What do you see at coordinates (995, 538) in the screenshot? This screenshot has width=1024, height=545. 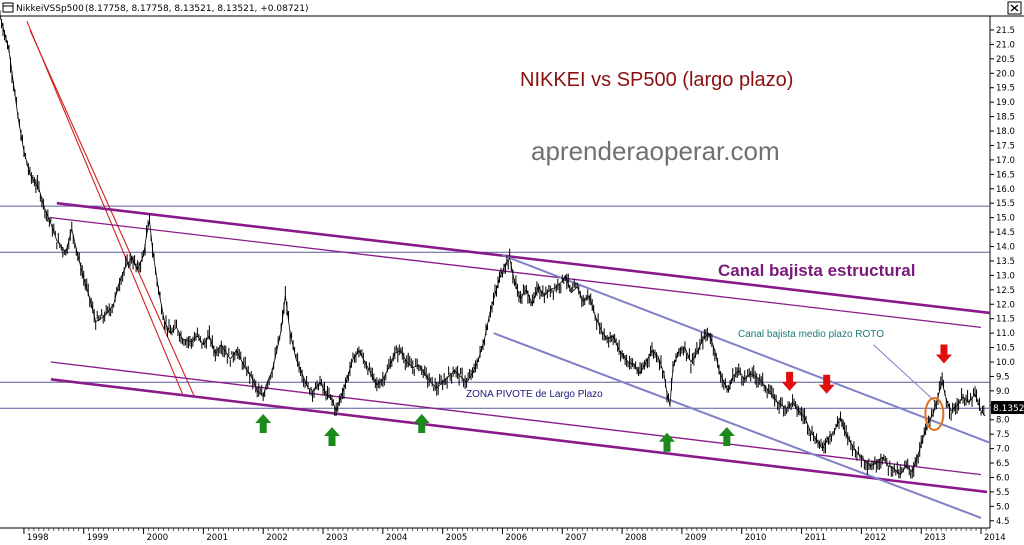 I see `x-tick-label: 2014` at bounding box center [995, 538].